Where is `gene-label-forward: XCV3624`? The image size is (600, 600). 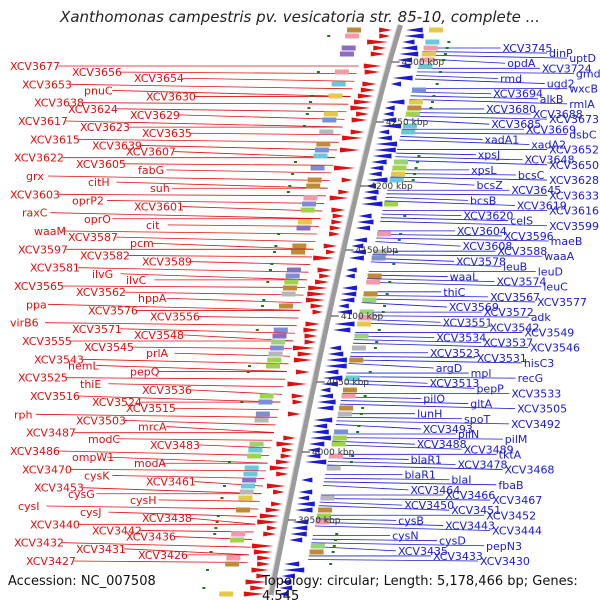 gene-label-forward: XCV3624 is located at coordinates (93, 109).